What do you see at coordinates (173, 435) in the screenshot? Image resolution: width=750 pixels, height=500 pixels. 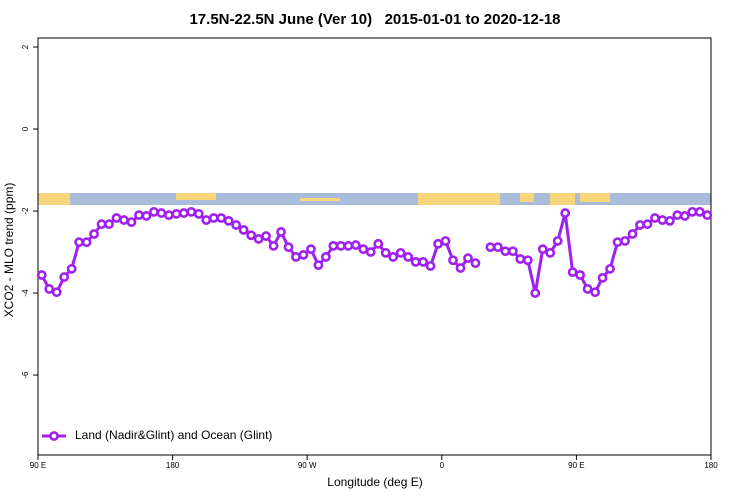 I see `legend-label: Land (Nadir&Glint) and Ocean (Glint)` at bounding box center [173, 435].